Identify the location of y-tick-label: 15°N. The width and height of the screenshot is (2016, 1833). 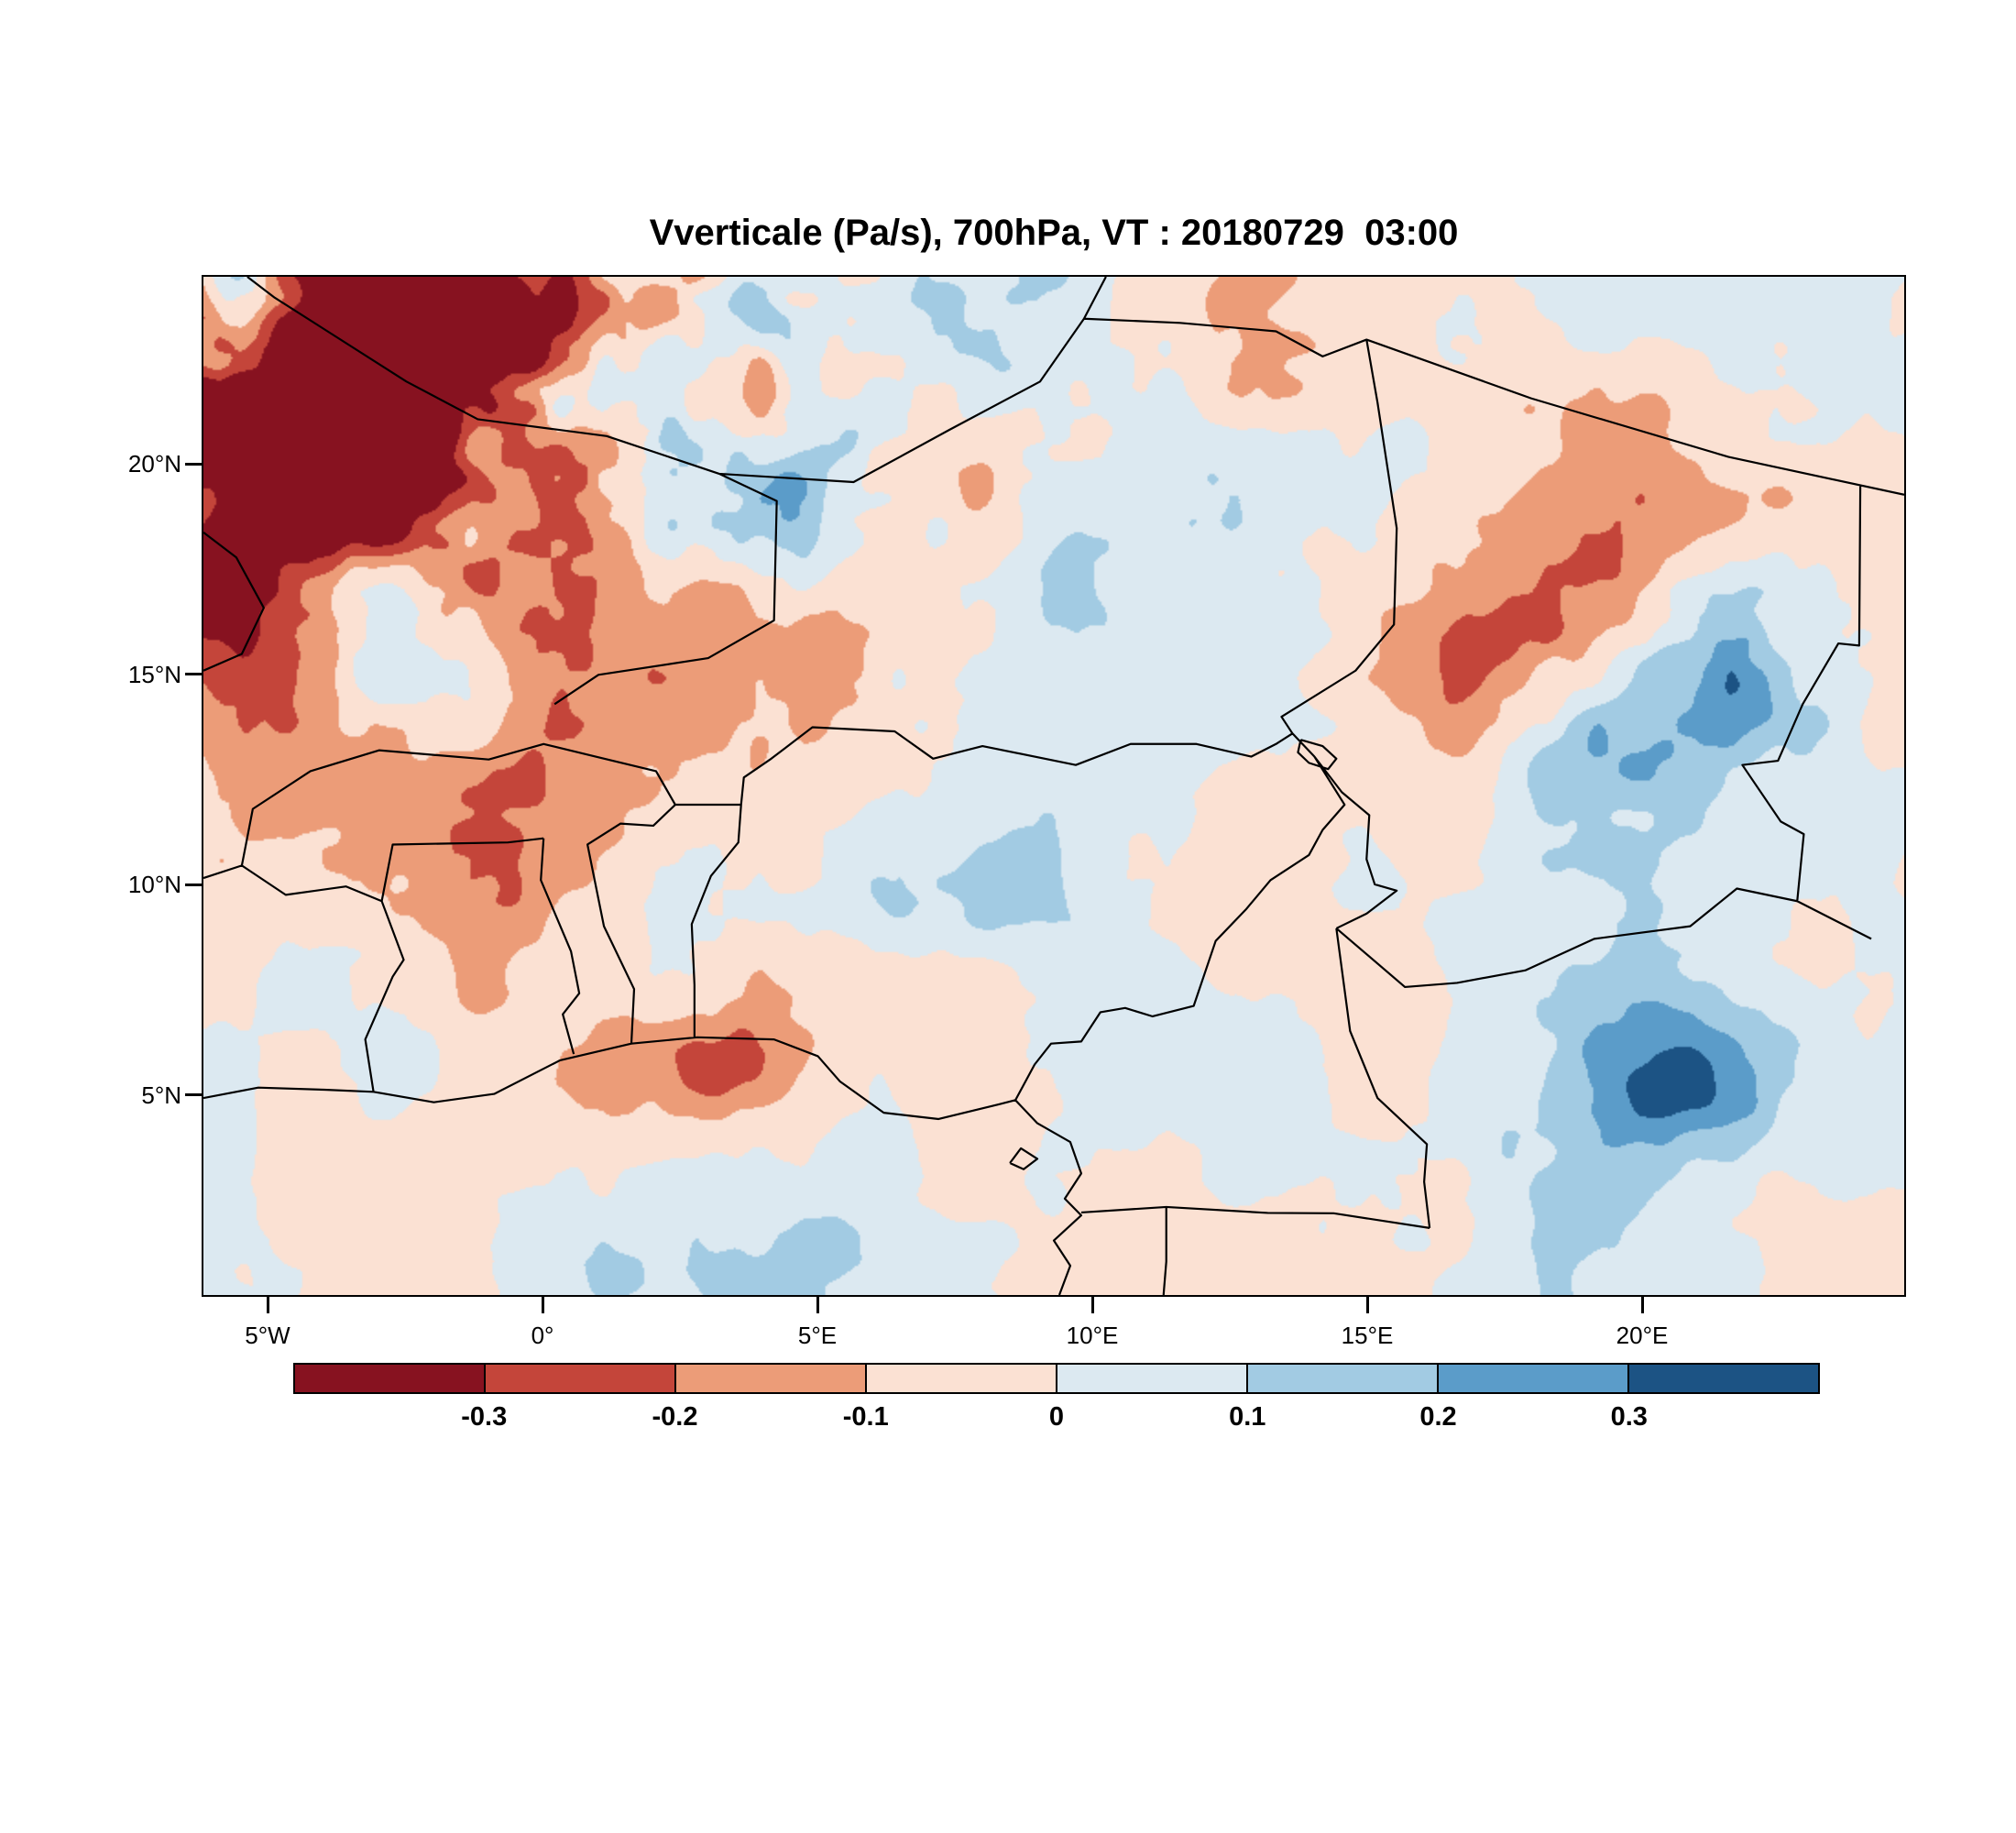
(154, 674).